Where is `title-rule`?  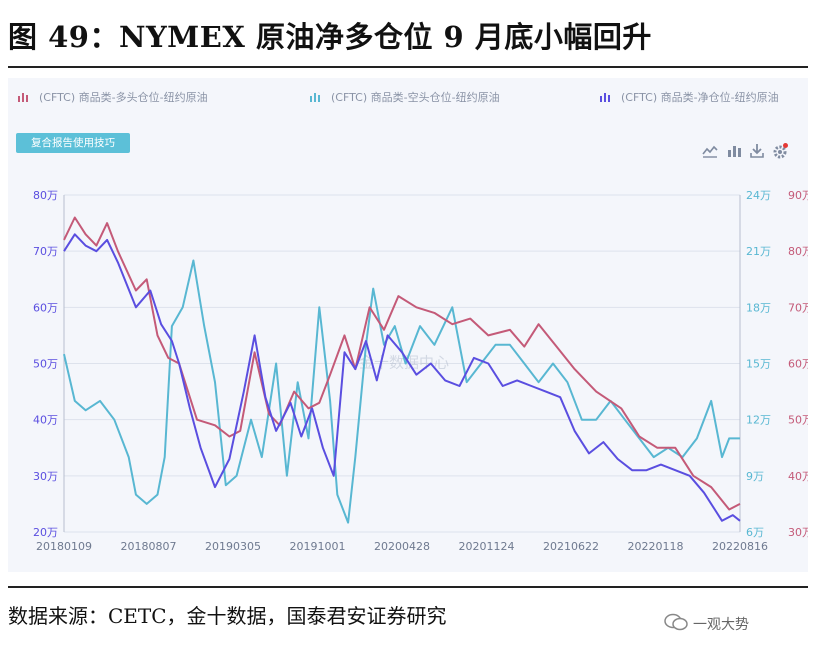
title-rule is located at coordinates (408, 67).